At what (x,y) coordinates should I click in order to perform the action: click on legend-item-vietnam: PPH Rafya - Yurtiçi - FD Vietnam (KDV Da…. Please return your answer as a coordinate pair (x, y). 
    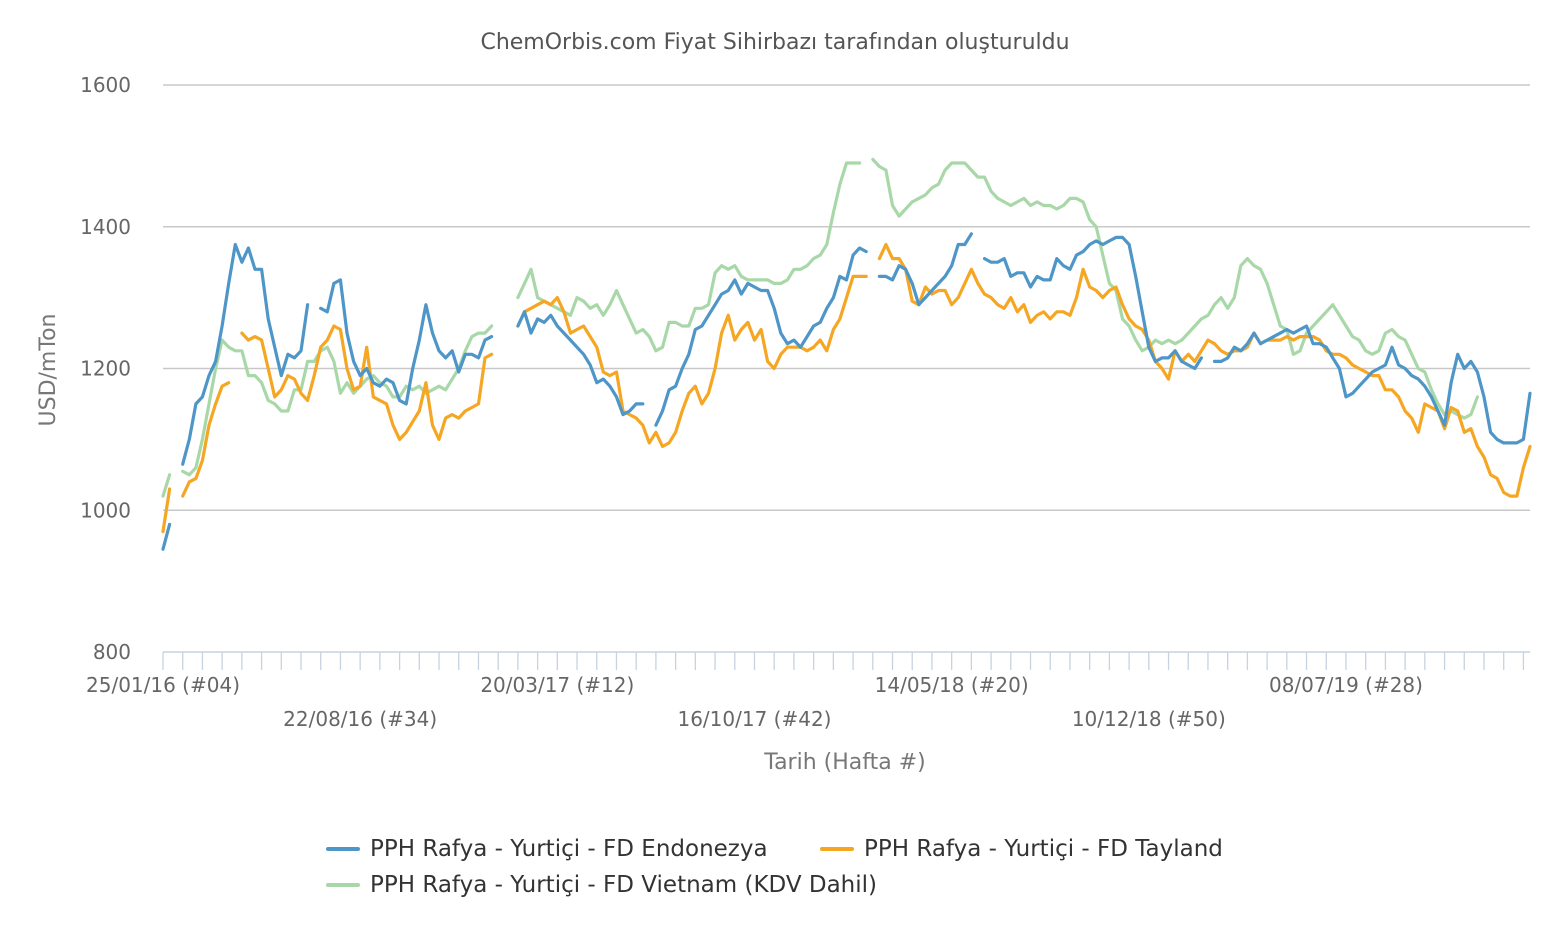
    Looking at the image, I should click on (601, 885).